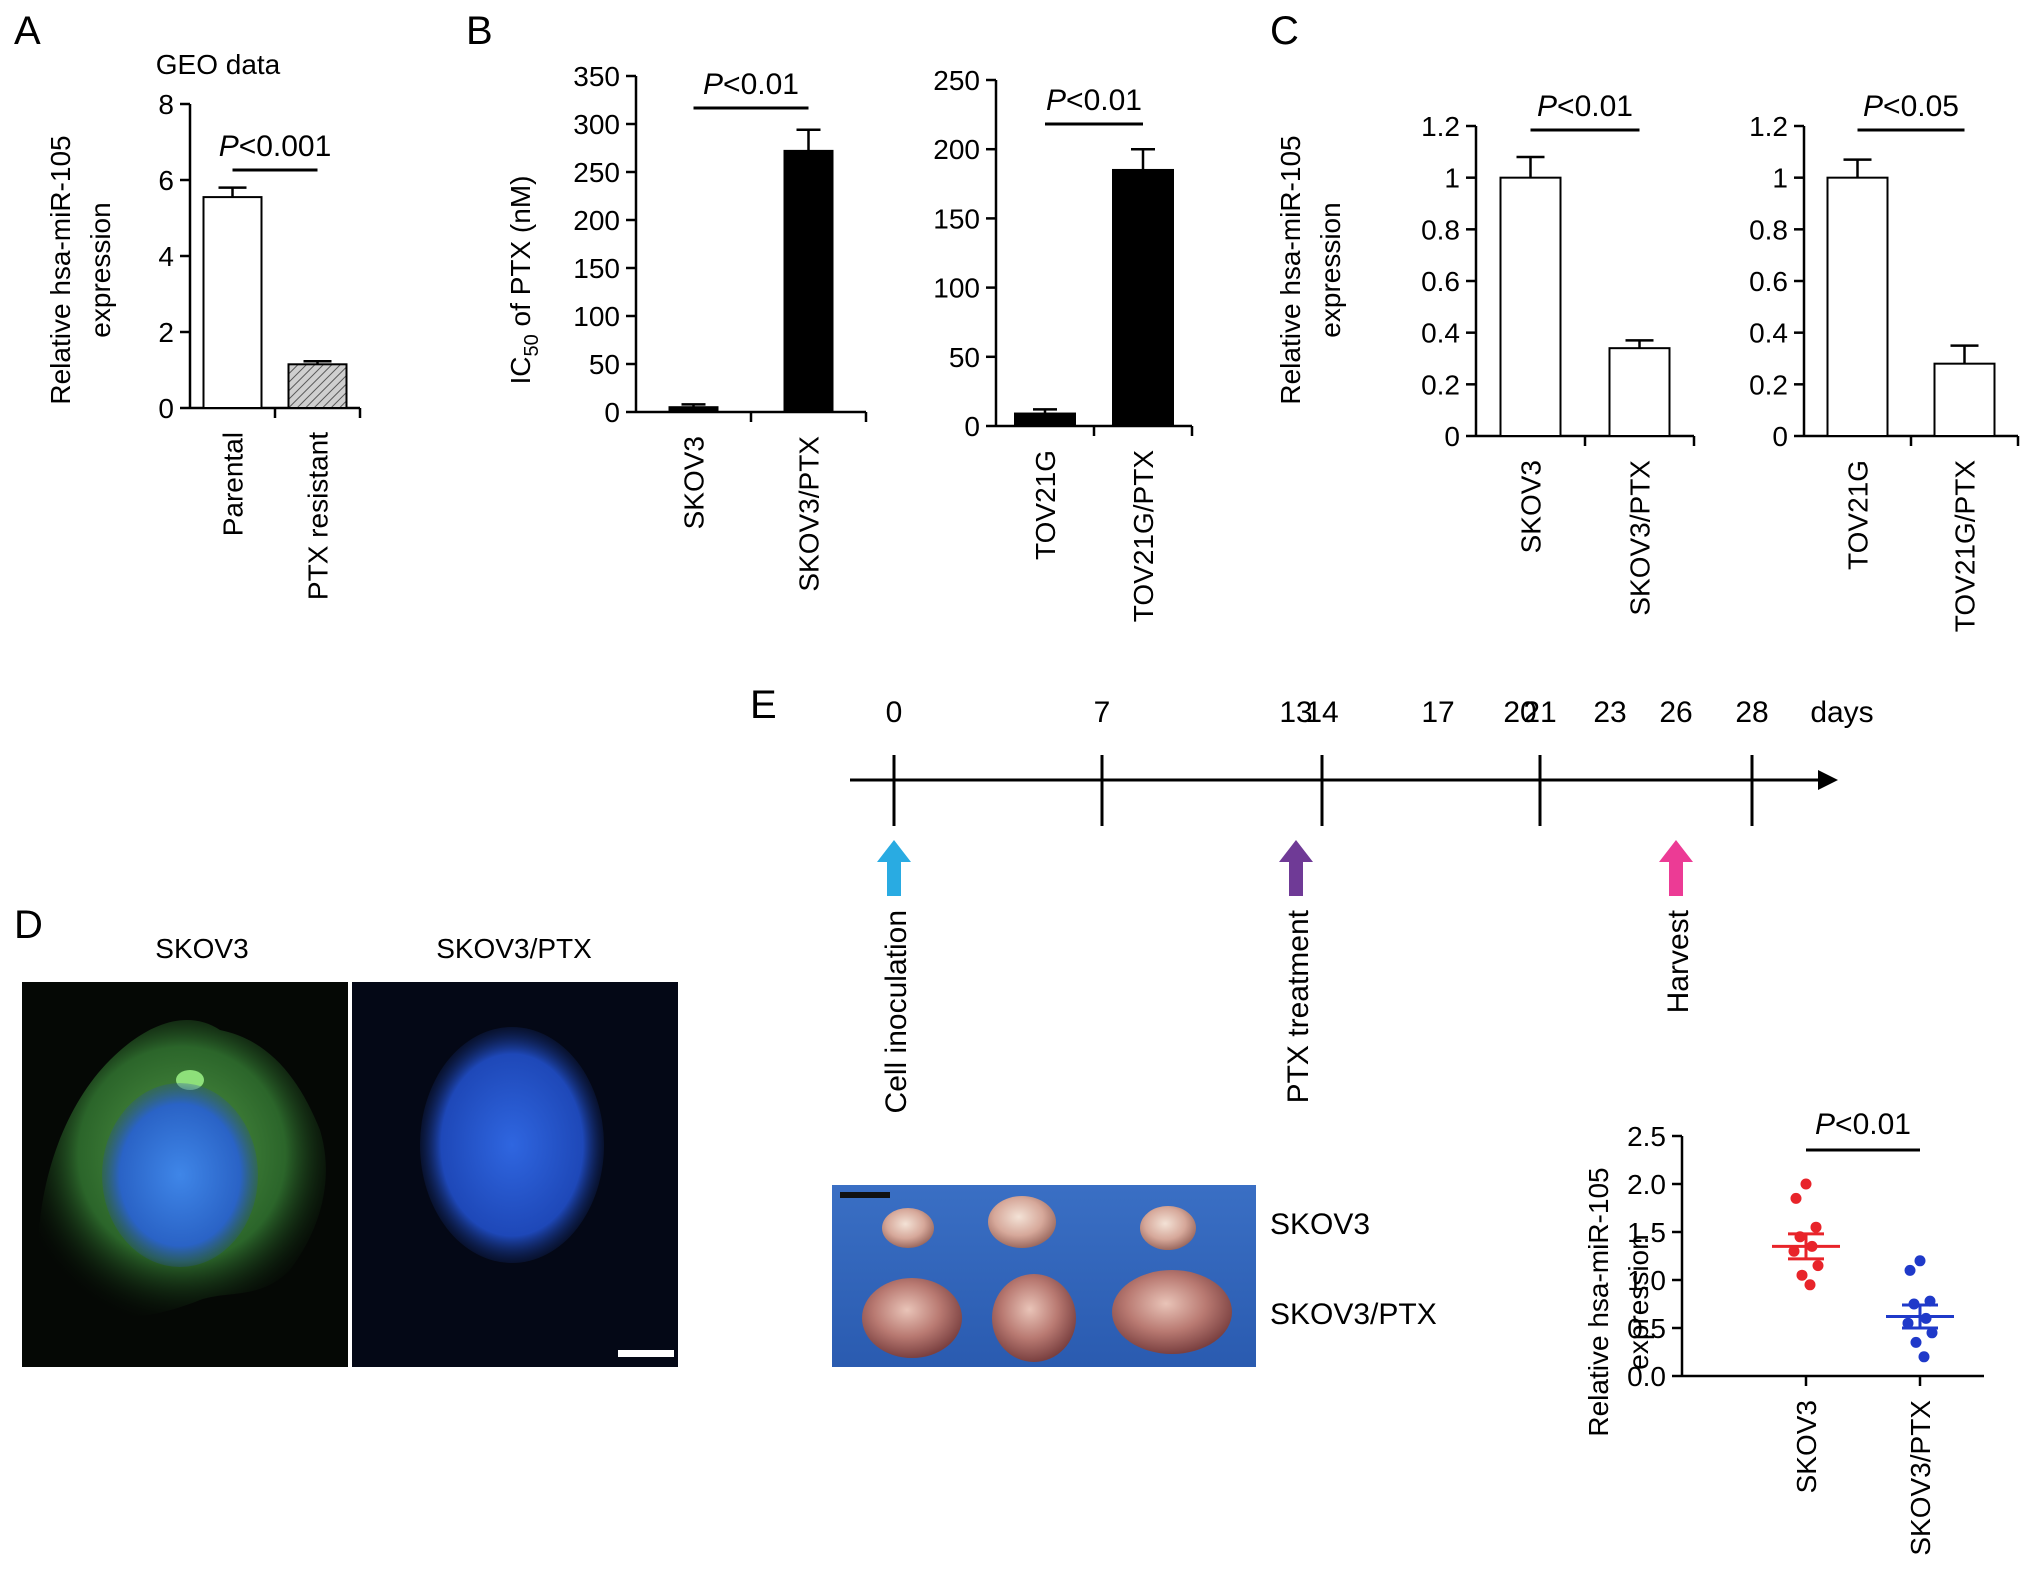 This screenshot has width=2032, height=1588. Describe the element at coordinates (1768, 126) in the screenshot. I see `y-tick-label: 1.2` at that location.